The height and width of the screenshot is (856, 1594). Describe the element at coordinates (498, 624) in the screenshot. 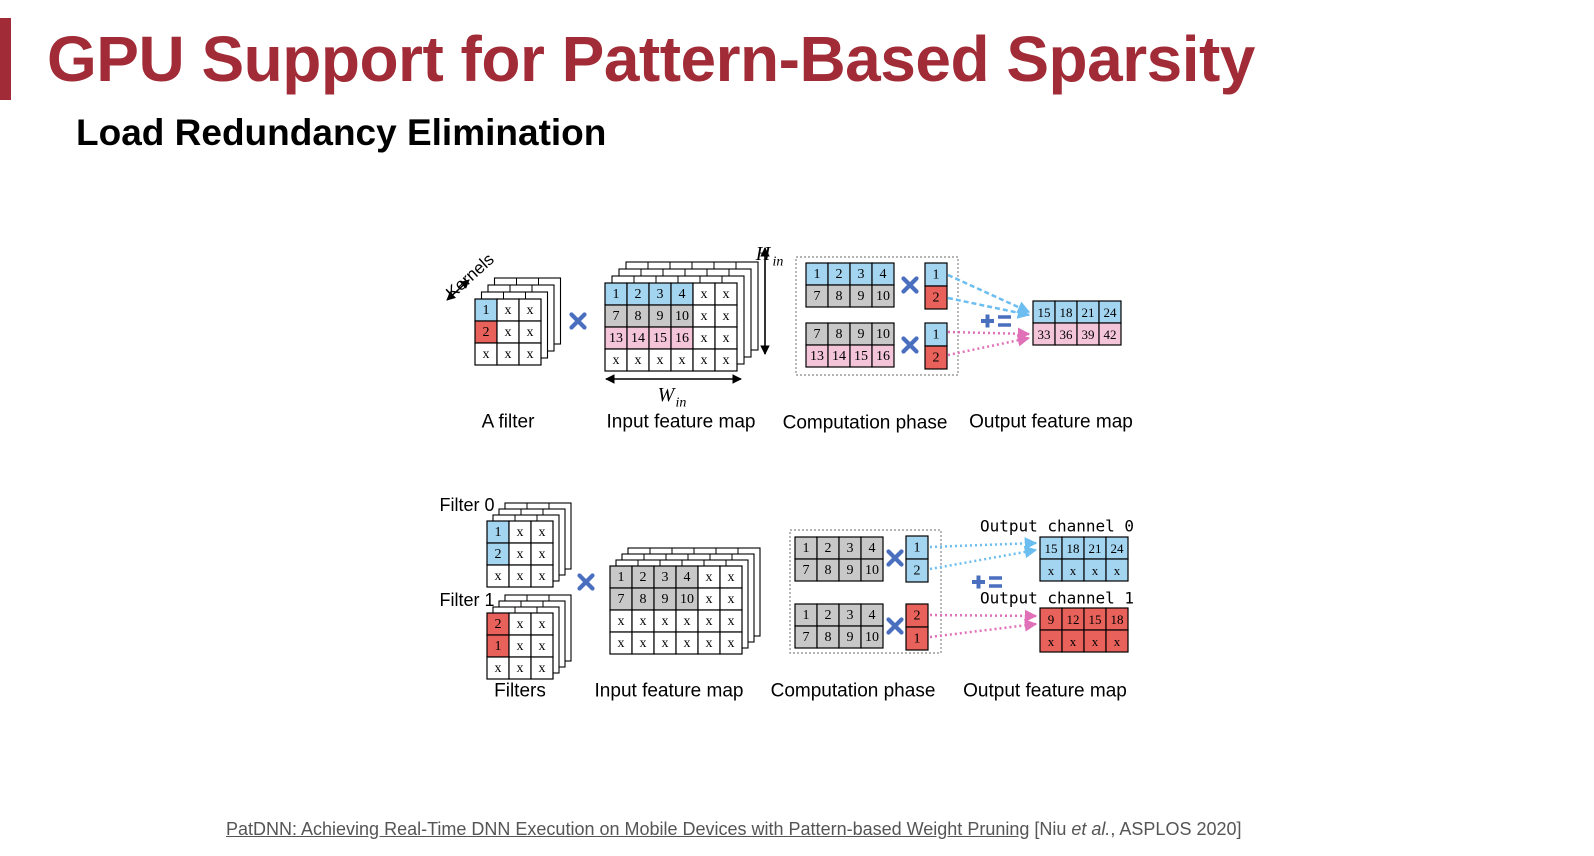

I see `filter1-value: 2` at that location.